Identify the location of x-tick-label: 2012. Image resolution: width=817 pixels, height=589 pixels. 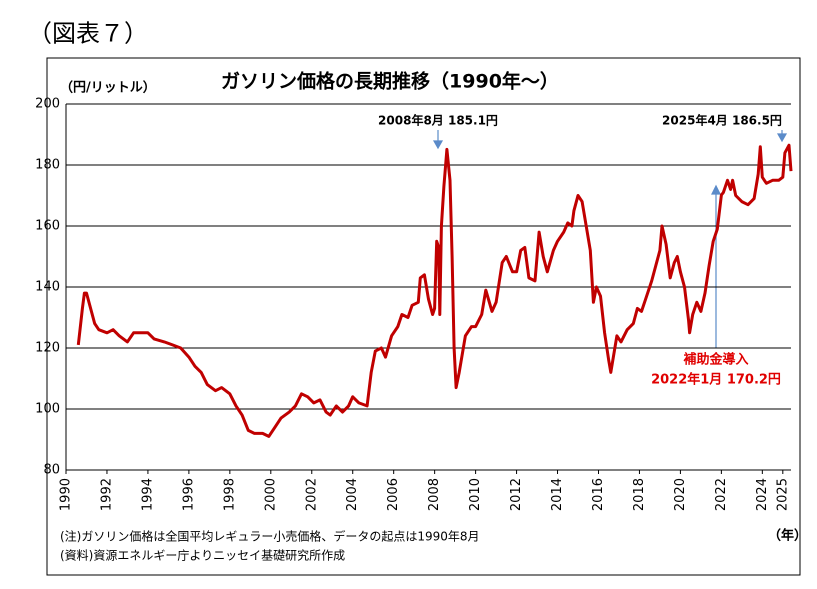
(516, 494).